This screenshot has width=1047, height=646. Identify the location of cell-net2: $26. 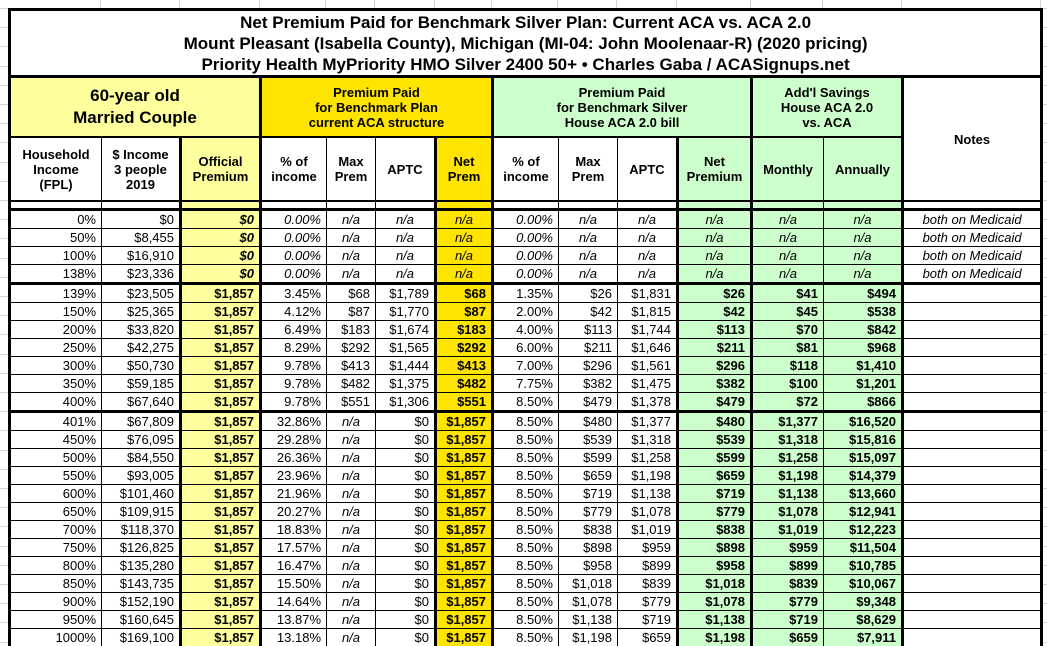
(714, 293).